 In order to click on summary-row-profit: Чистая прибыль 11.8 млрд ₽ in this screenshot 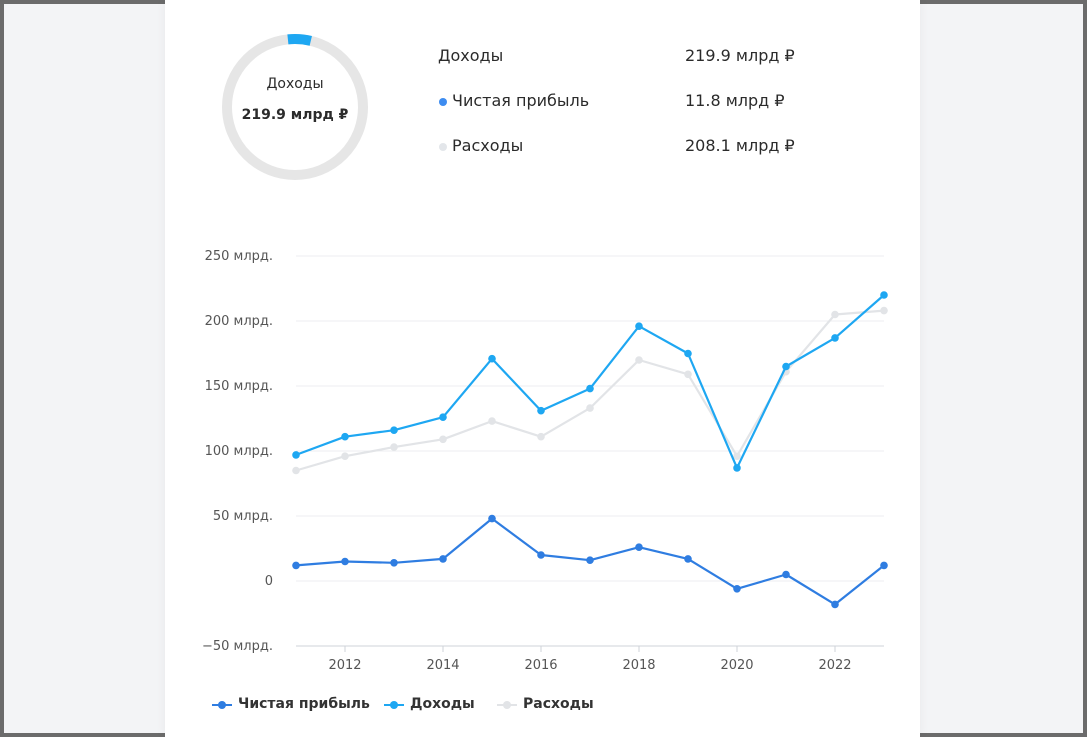, I will do `click(648, 113)`.